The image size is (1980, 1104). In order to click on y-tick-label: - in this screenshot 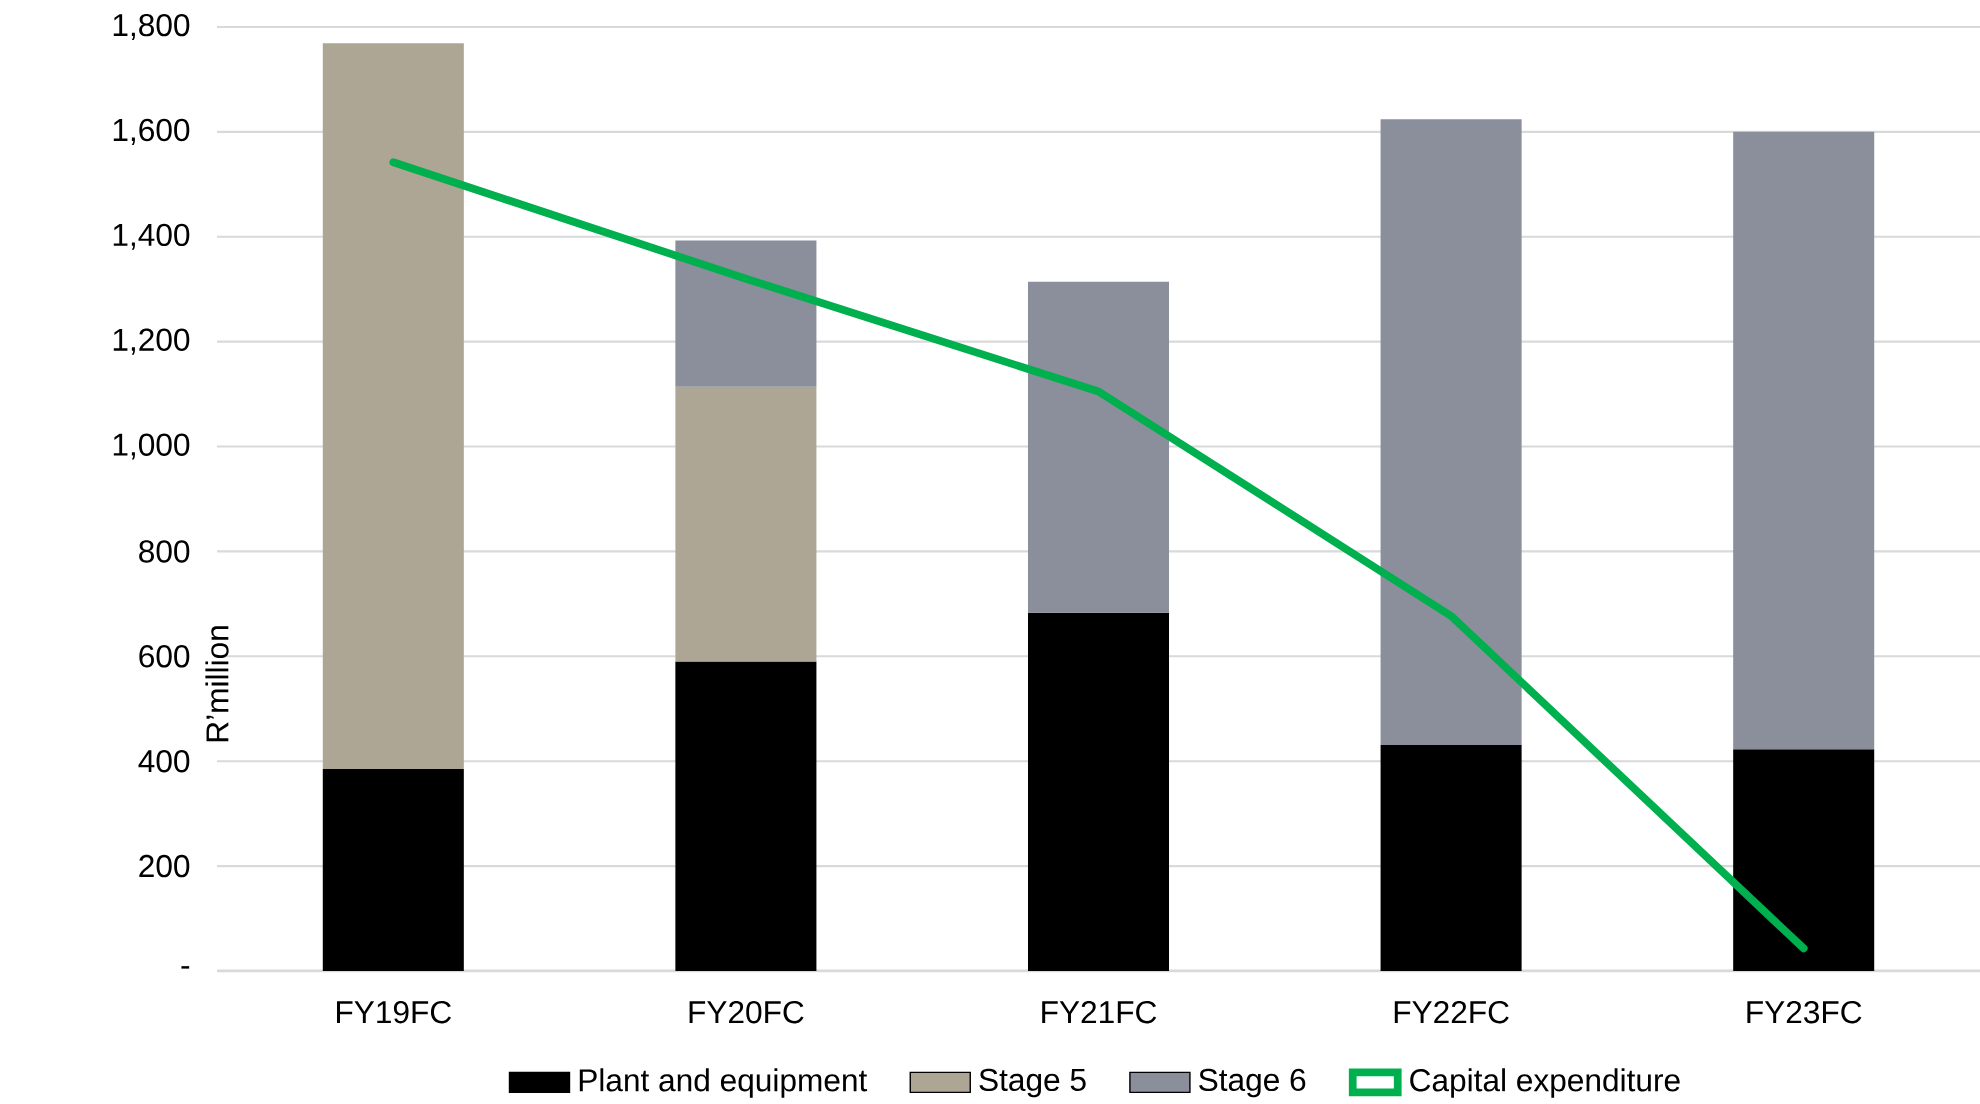, I will do `click(185, 967)`.